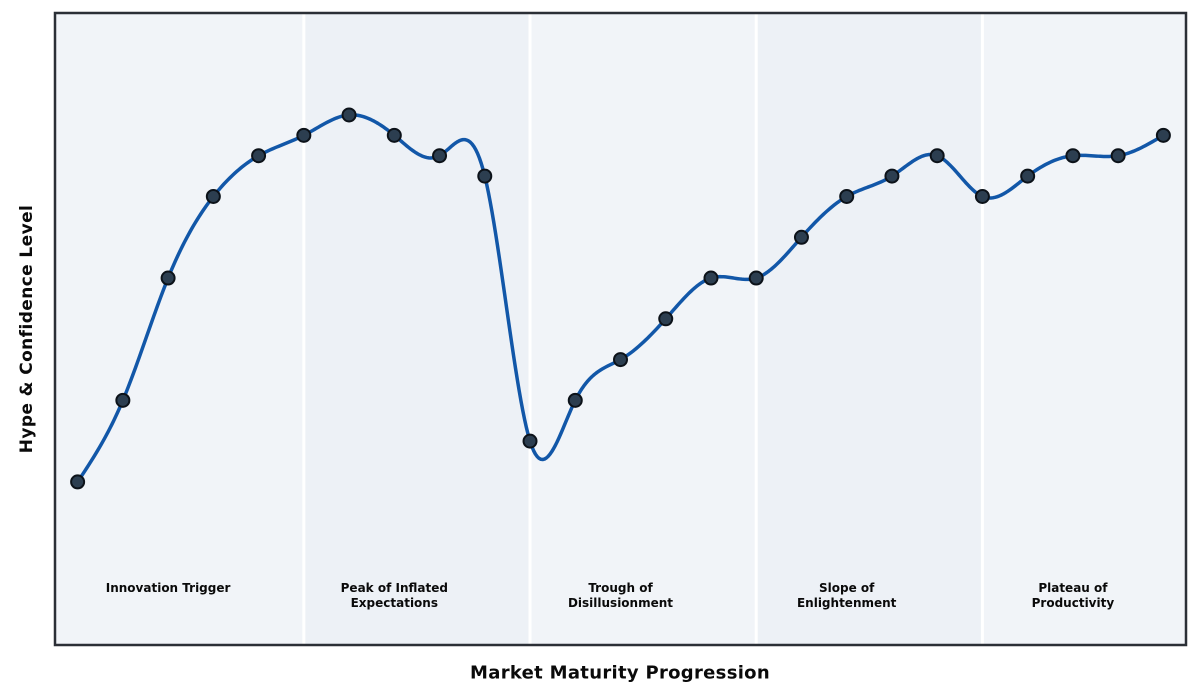 The height and width of the screenshot is (700, 1200). What do you see at coordinates (620, 595) in the screenshot?
I see `phase-label: Trough of Disillusionment` at bounding box center [620, 595].